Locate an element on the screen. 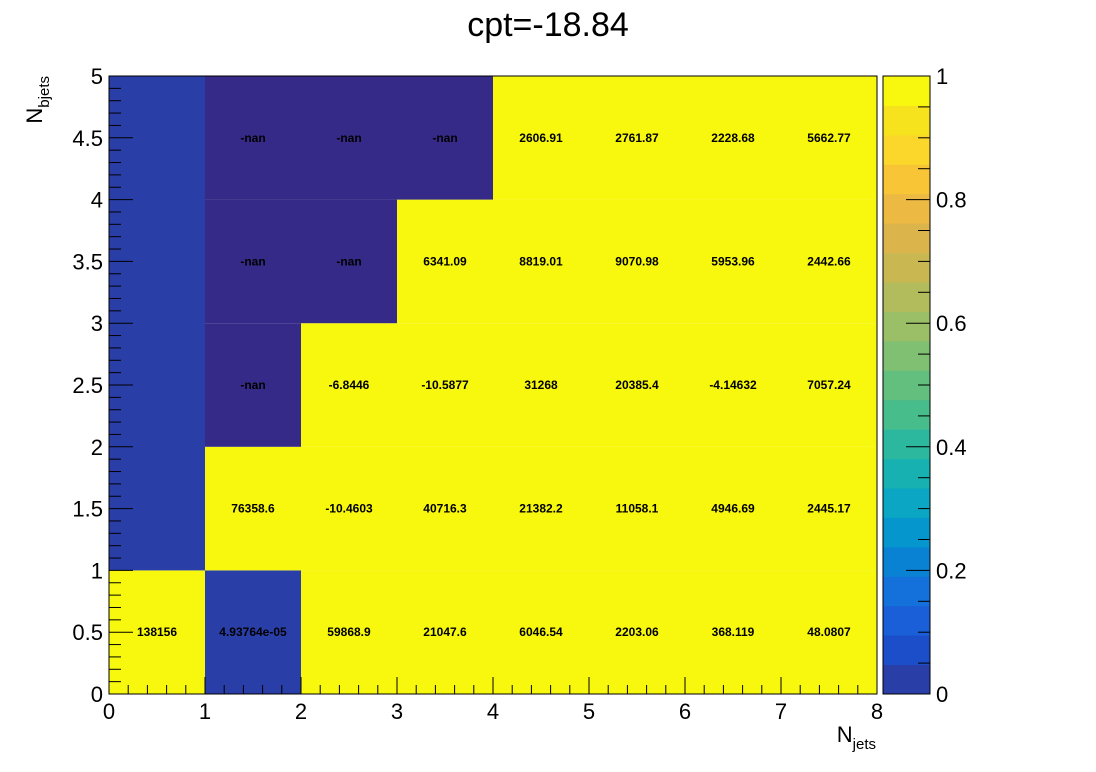  cell-value-label: 5662.77 is located at coordinates (829, 138).